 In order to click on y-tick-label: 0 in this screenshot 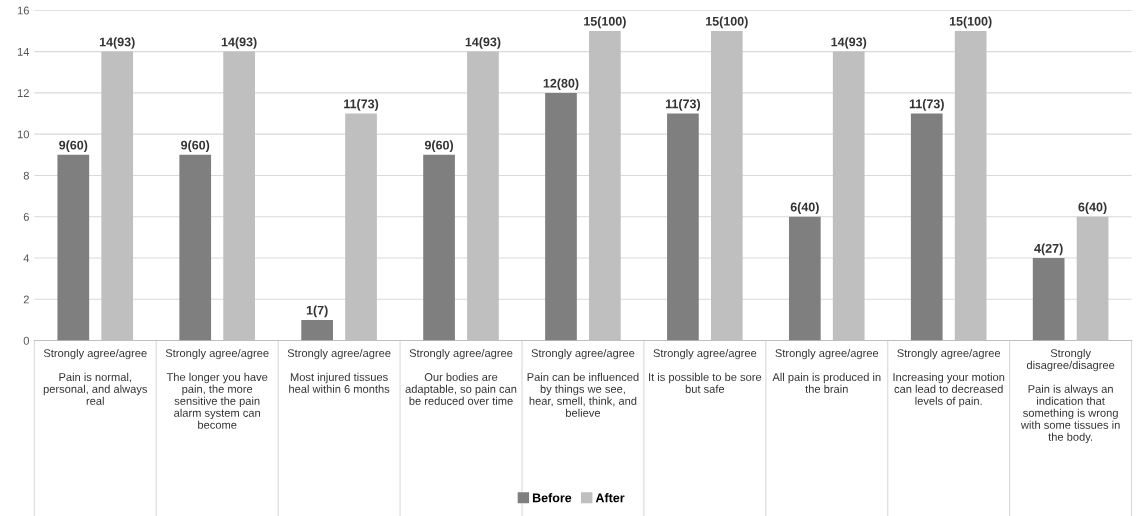, I will do `click(26, 340)`.